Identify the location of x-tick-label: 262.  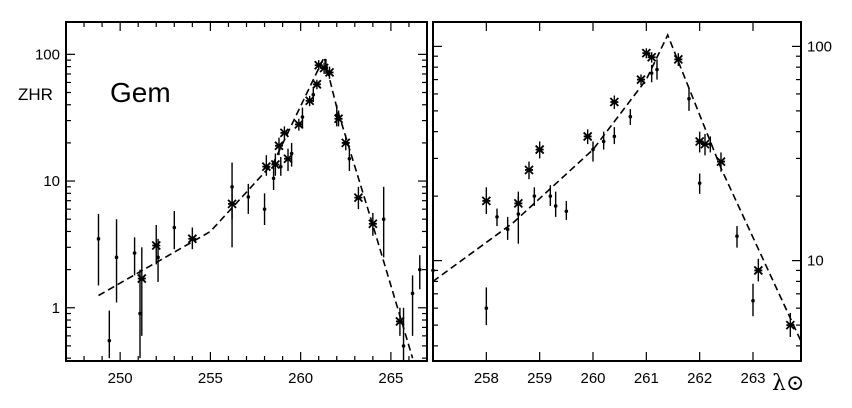
(699, 378).